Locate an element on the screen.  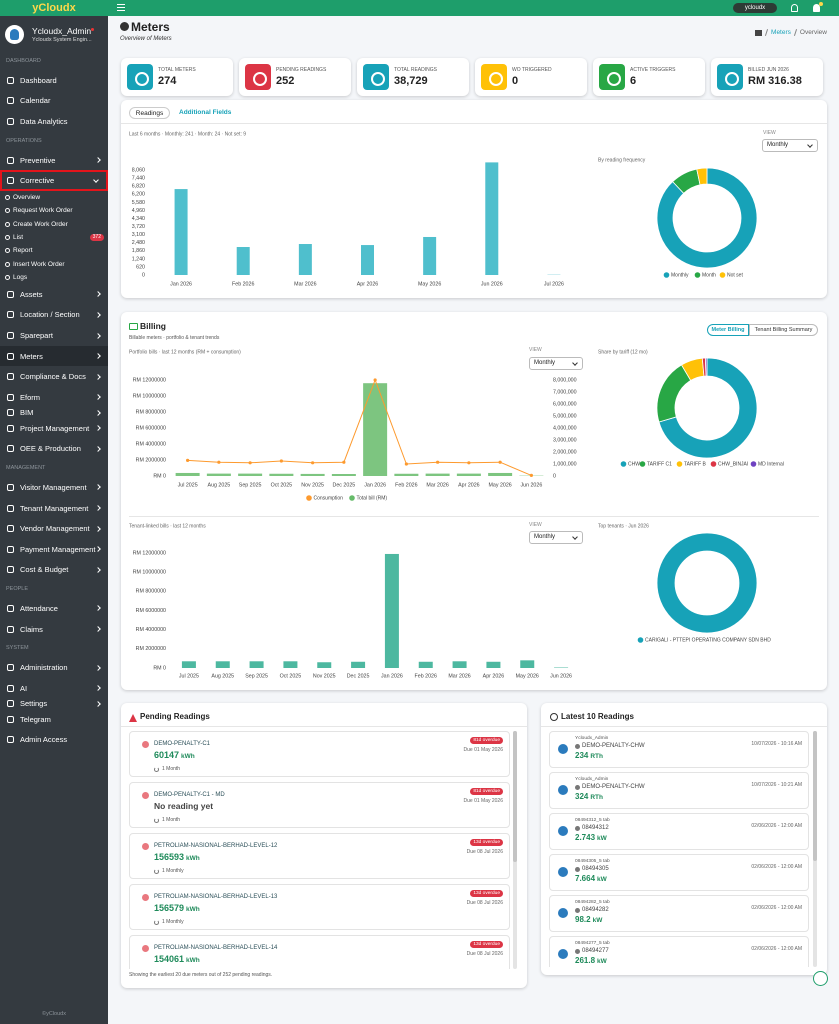
menu-label: Corrective is located at coordinates (37, 181).